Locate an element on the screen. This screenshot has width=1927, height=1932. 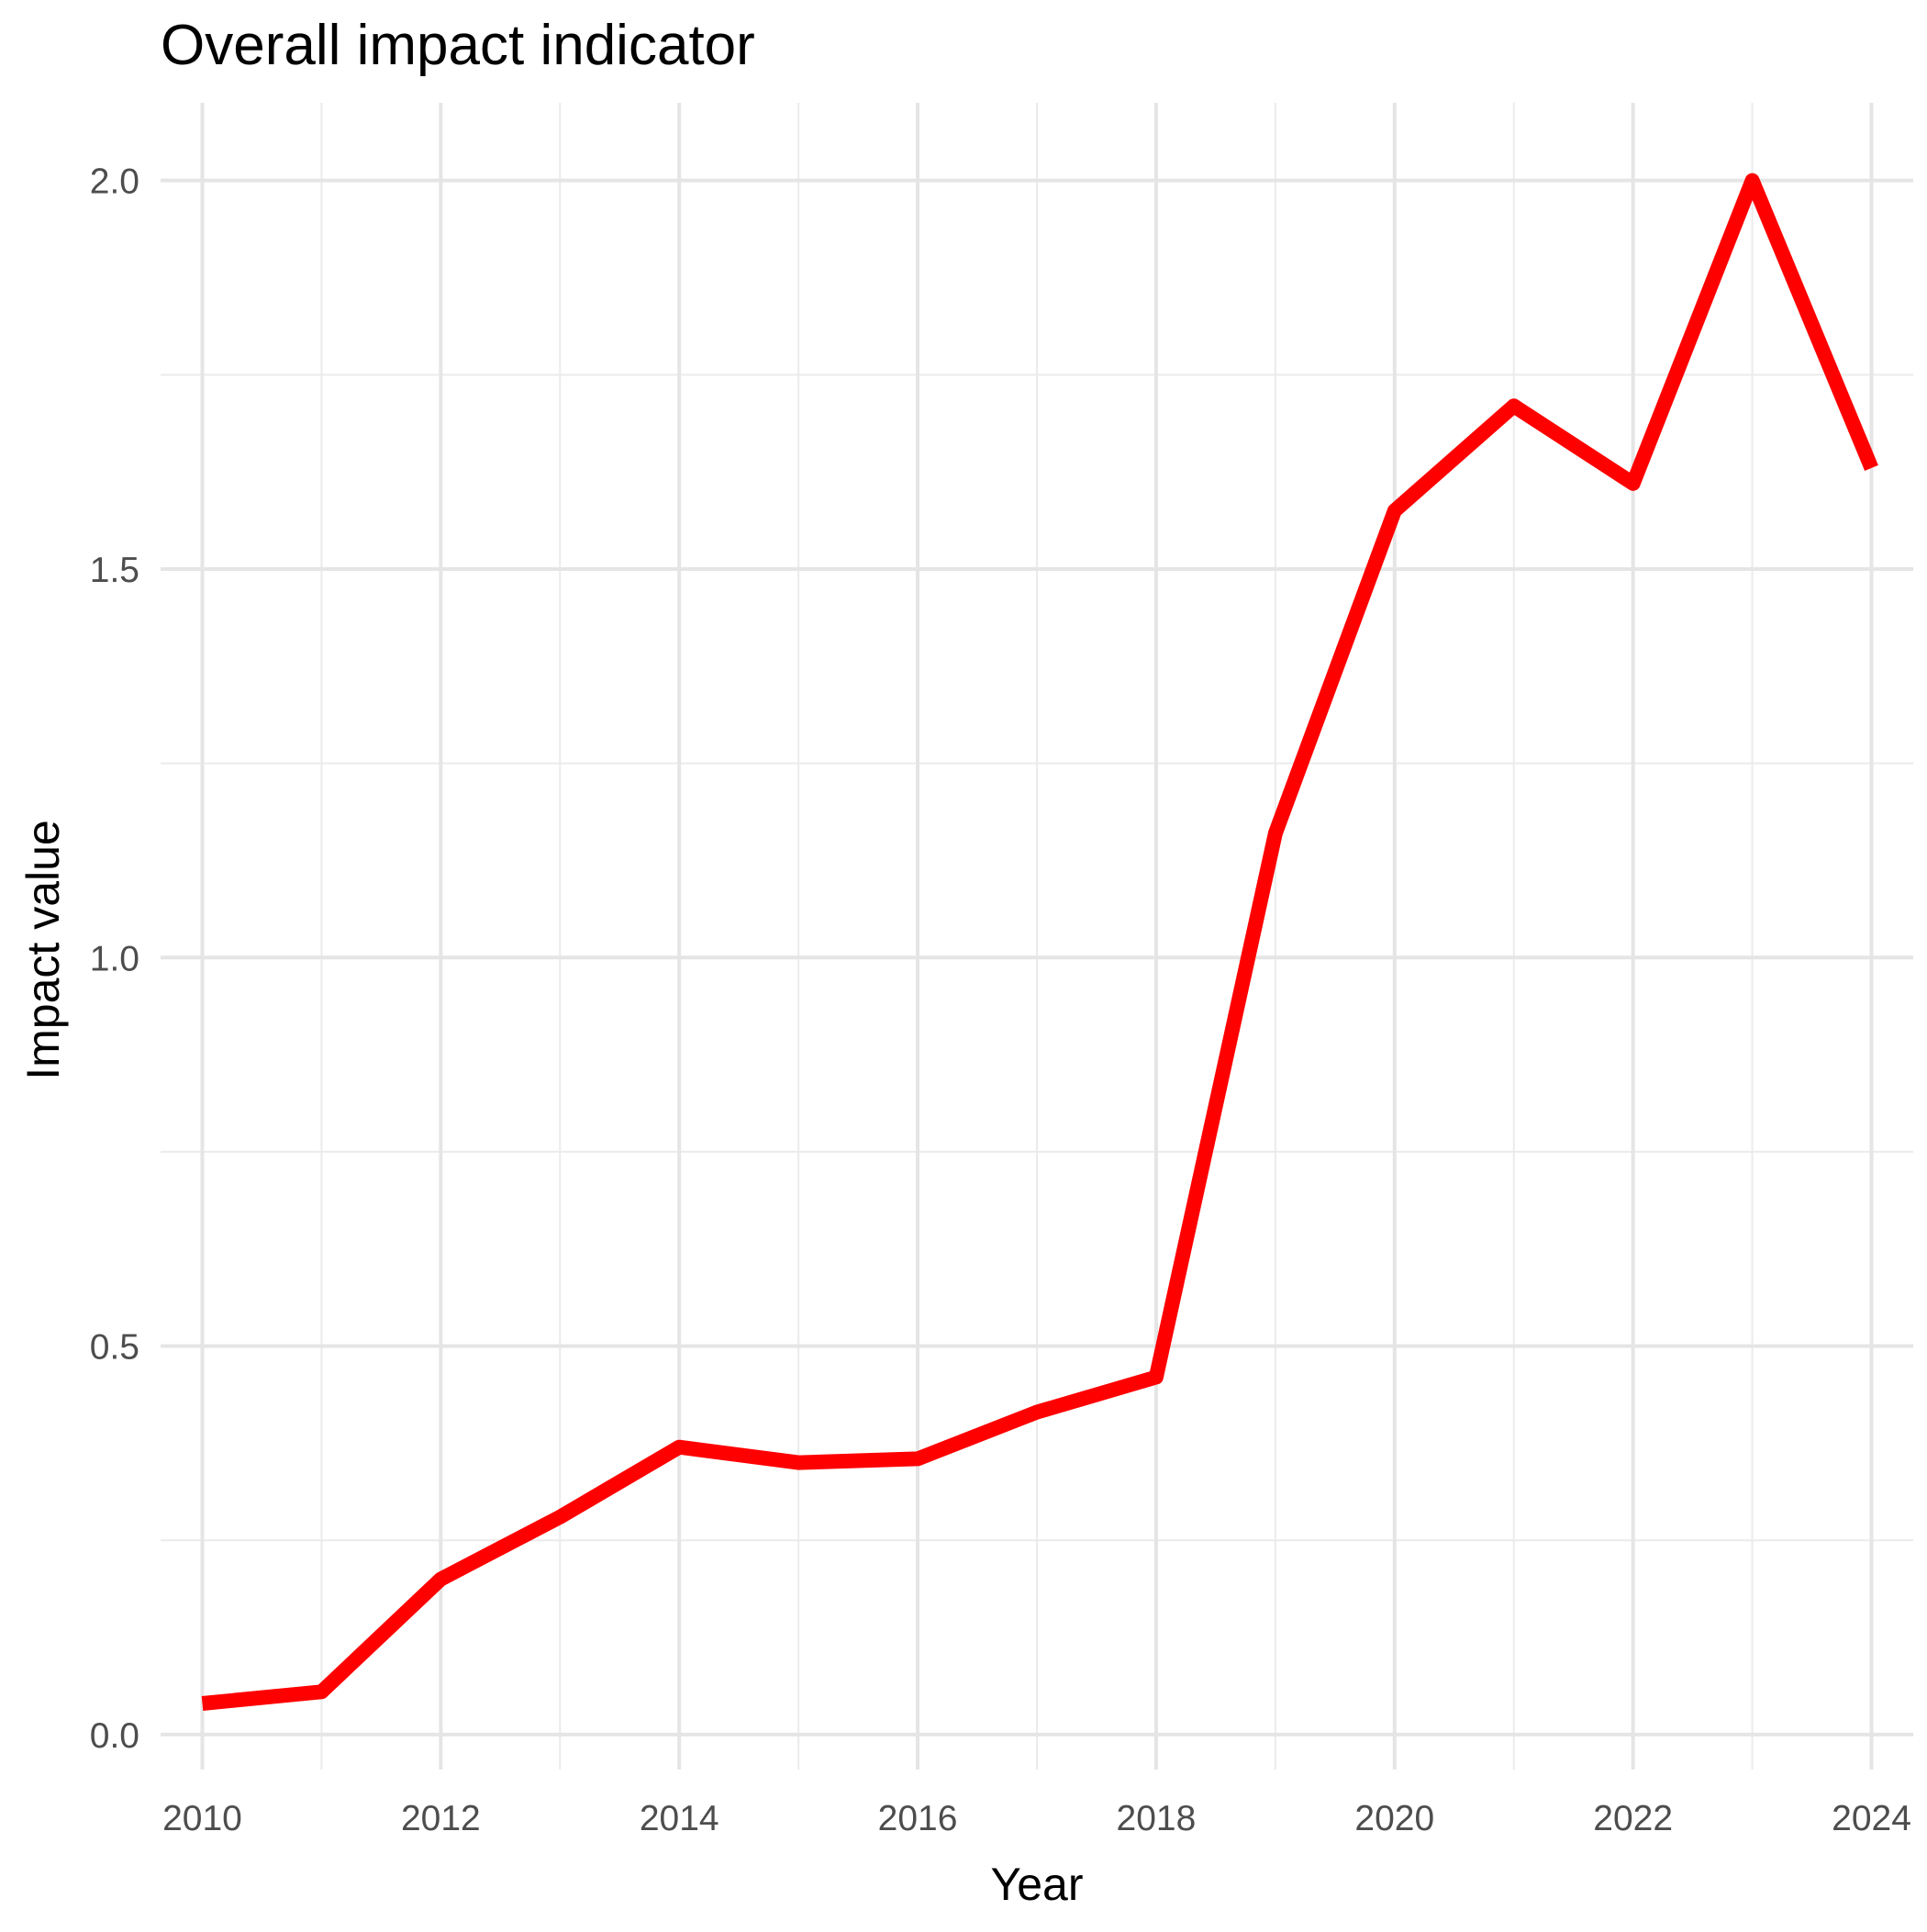
y-axis-label: Impact value is located at coordinates (43, 950).